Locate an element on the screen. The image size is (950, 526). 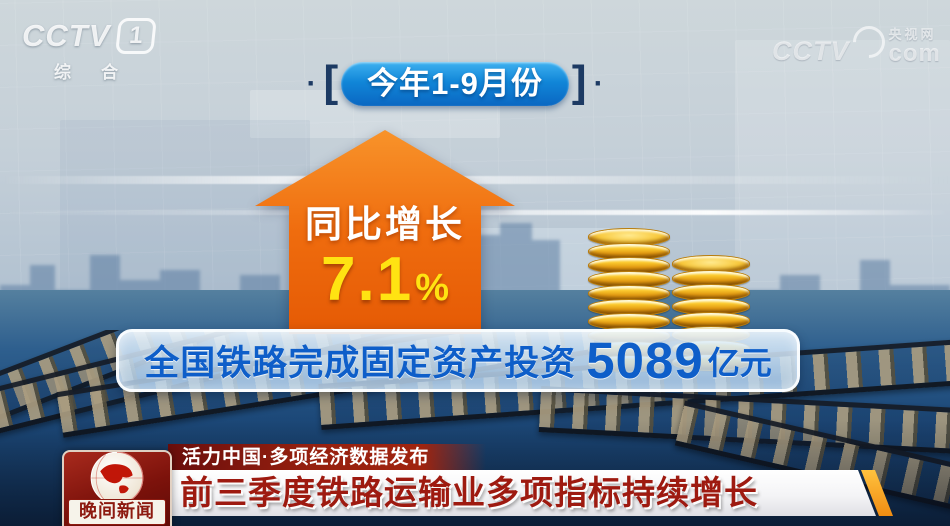
channel-logo-text: CCTV is located at coordinates (66, 35).